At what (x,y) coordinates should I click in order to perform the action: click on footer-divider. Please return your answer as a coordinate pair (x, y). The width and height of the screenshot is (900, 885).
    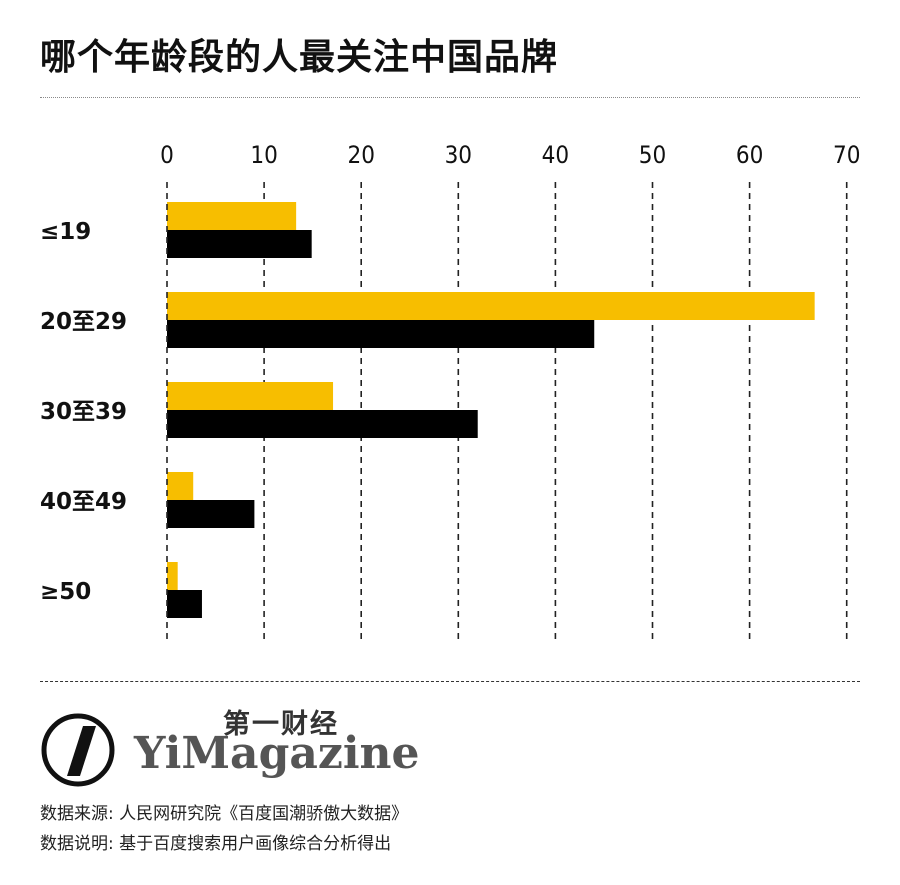
    Looking at the image, I should click on (450, 681).